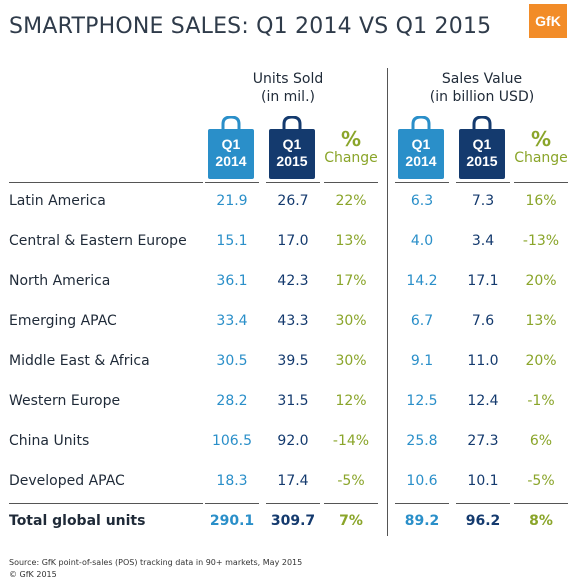  I want to click on cell-units-2014: 15.1, so click(232, 241).